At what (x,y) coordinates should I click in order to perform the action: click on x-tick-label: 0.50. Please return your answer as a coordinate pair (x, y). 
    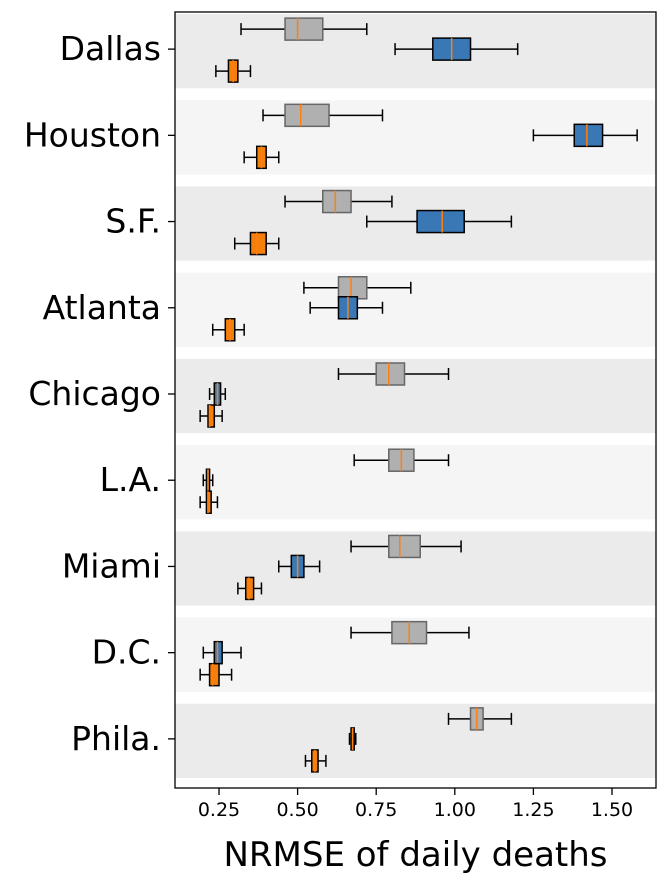
    Looking at the image, I should click on (297, 810).